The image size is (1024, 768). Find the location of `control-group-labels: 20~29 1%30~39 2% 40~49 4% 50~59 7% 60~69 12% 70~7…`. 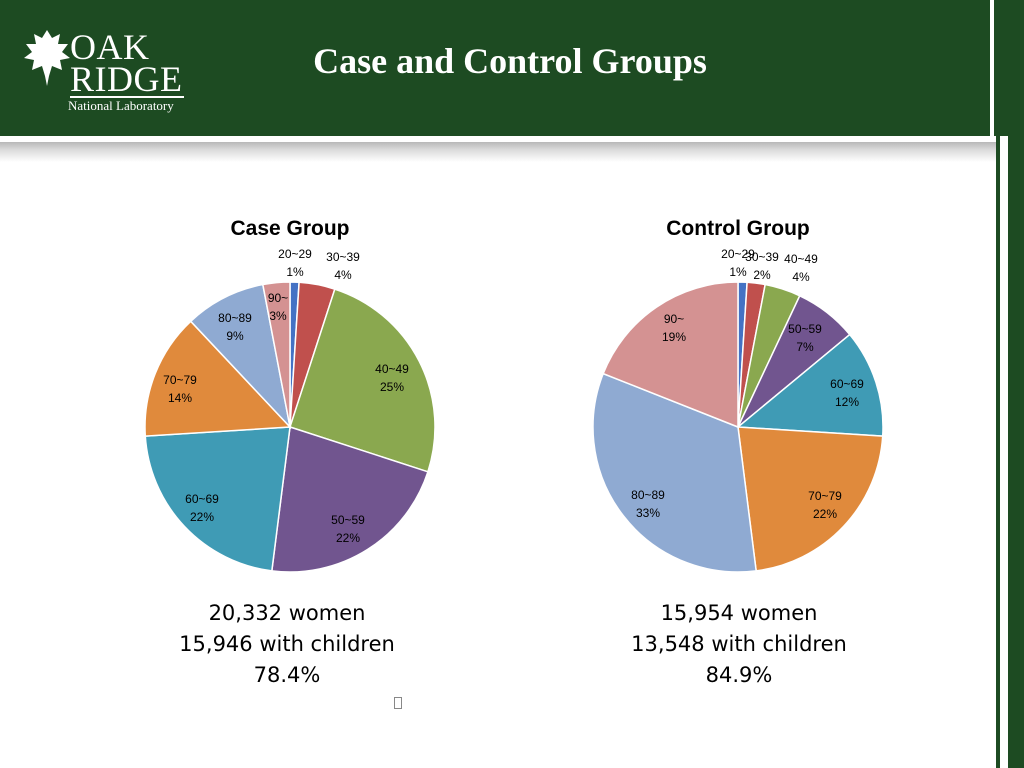

control-group-labels: 20~29 1%30~39 2% 40~49 4% 50~59 7% 60~69 12% 70~7… is located at coordinates (747, 384).